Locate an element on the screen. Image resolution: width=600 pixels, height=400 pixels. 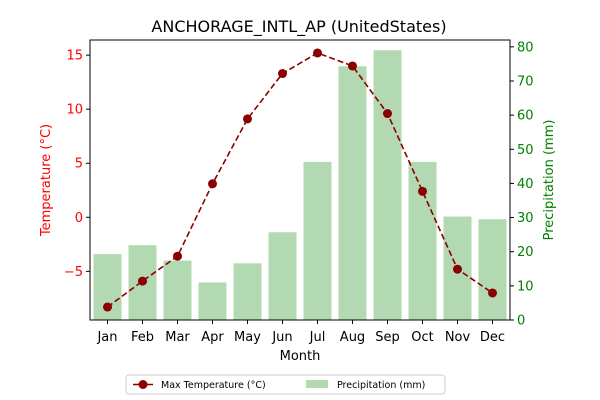
x-tick-label-oct: Oct is located at coordinates (422, 337).